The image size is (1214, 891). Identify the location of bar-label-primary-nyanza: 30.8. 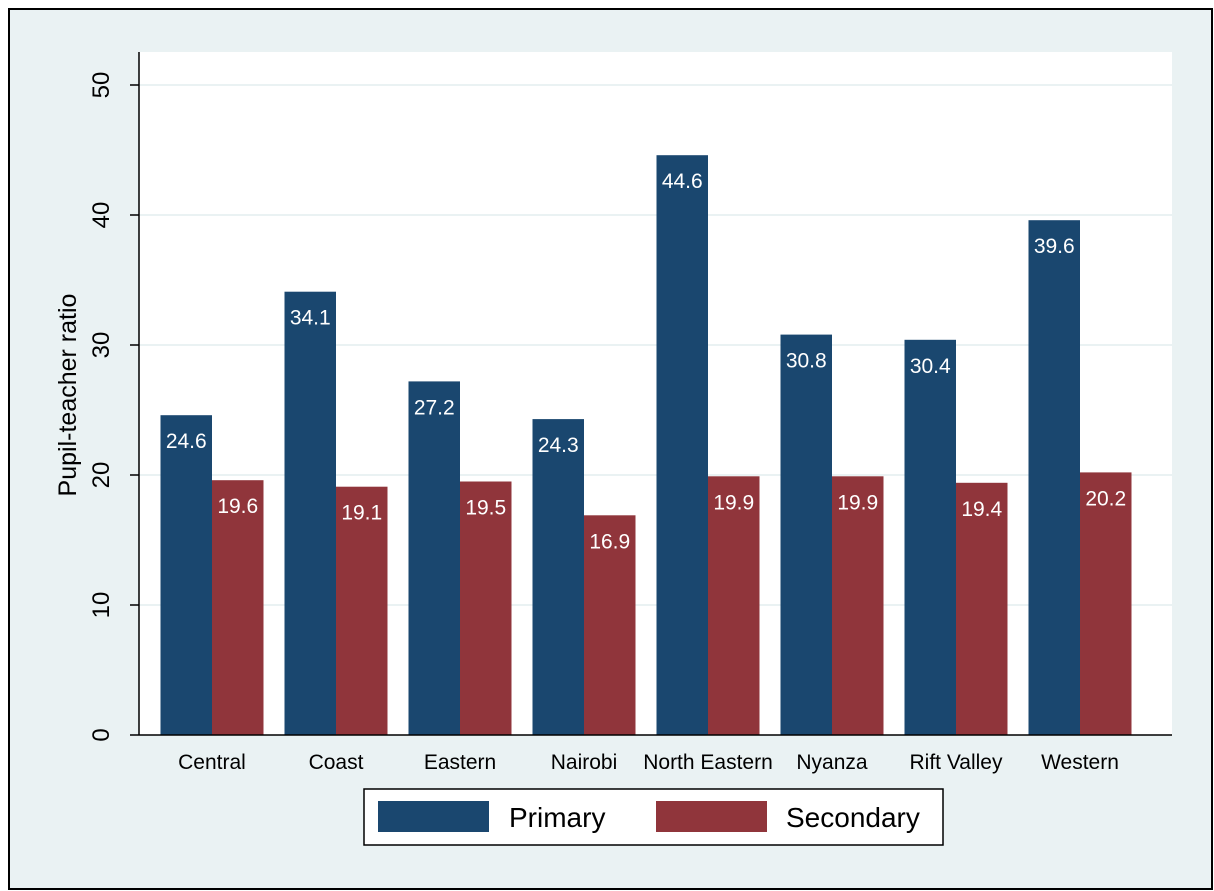
(806, 361).